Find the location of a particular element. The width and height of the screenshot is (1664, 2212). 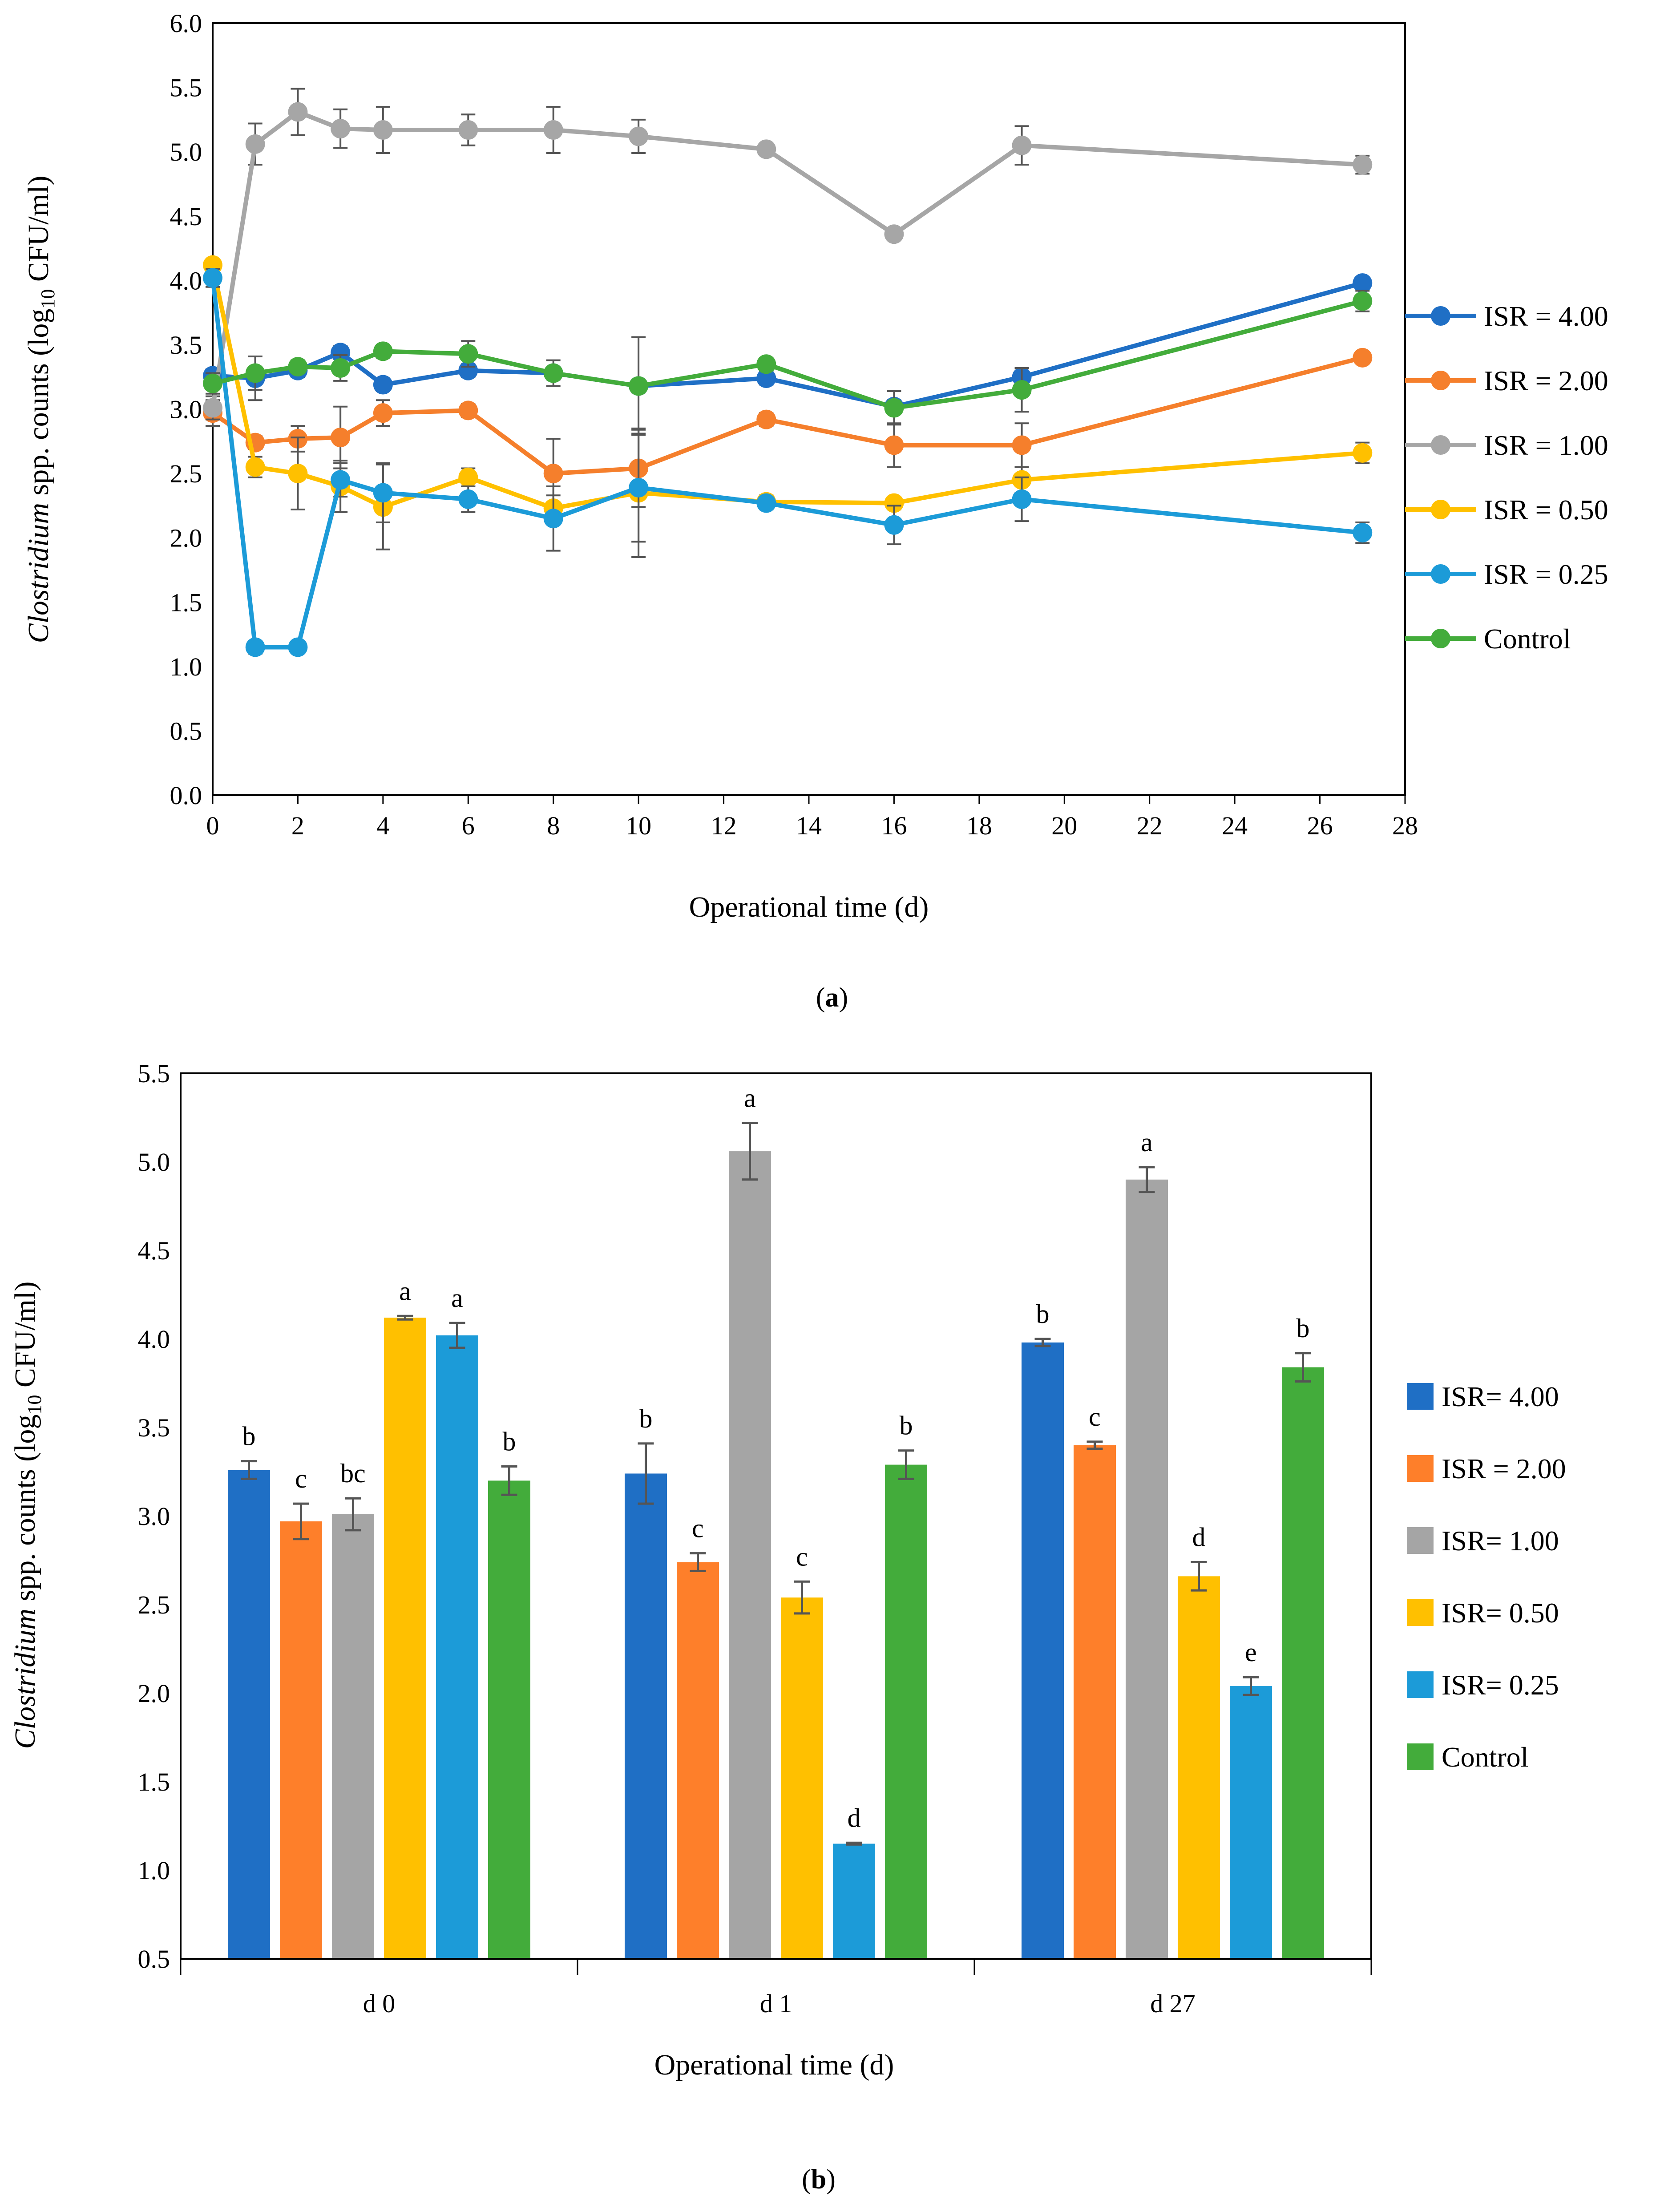

legend-label: ISR = 0.50 is located at coordinates (1546, 510).